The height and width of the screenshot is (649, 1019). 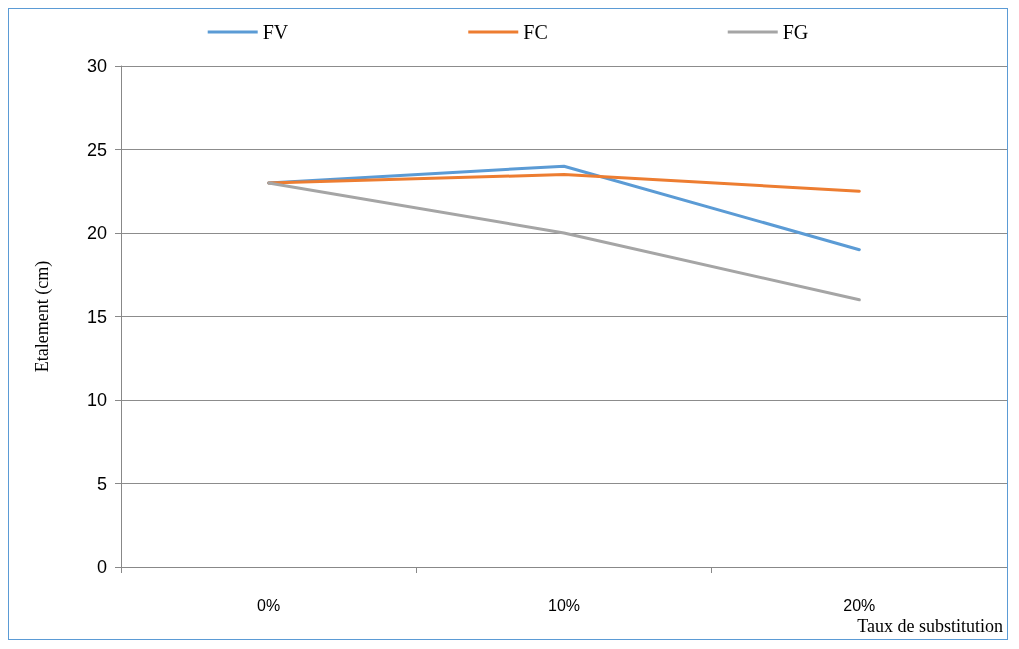 What do you see at coordinates (96, 400) in the screenshot?
I see `y-tick-label: 10` at bounding box center [96, 400].